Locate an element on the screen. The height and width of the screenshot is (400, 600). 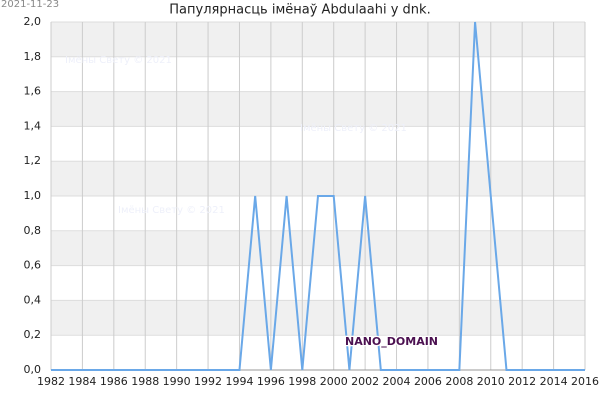
x-tick-label: 2002 is located at coordinates (365, 381).